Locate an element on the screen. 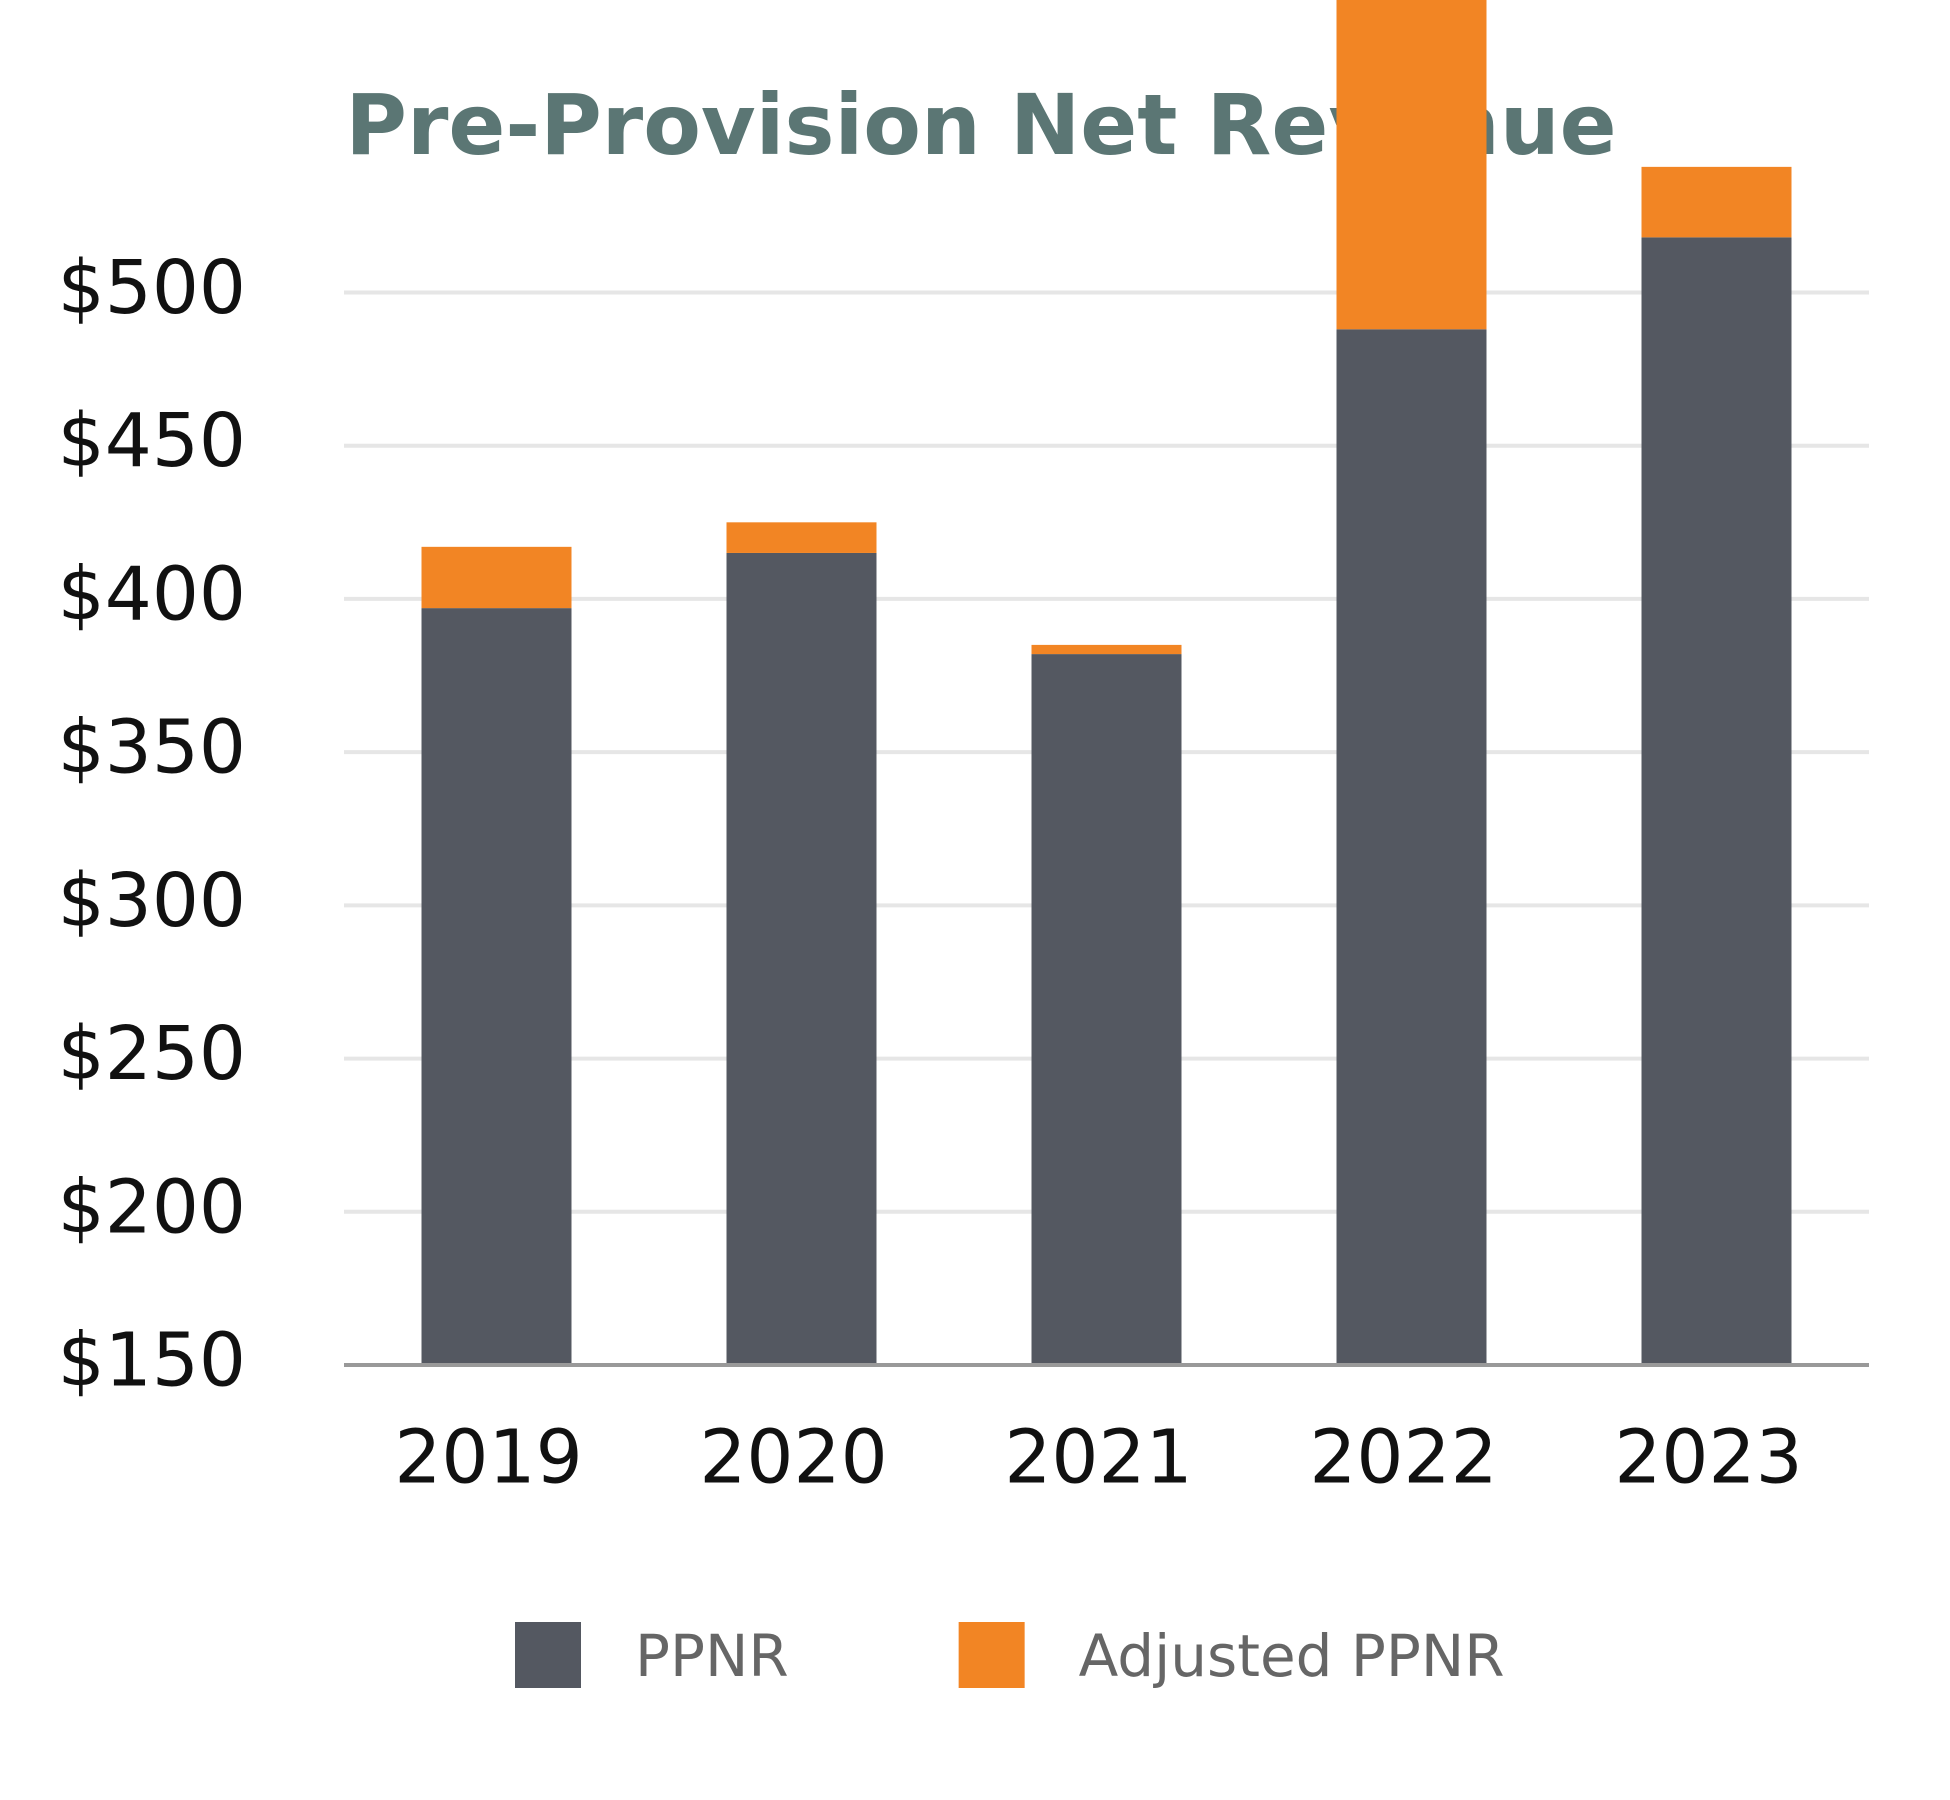 This screenshot has height=1800, width=1950. y-tick-label: $300 is located at coordinates (152, 901).